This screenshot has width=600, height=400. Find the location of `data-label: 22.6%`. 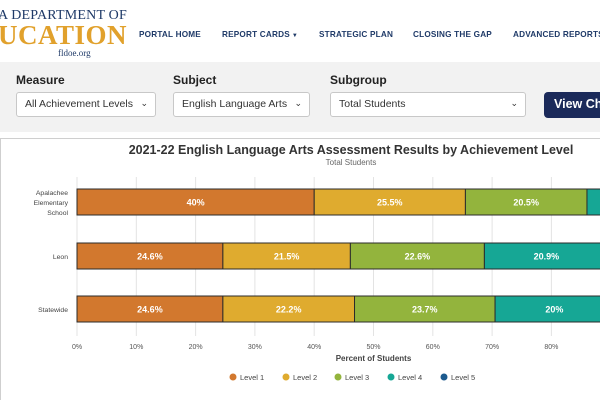

data-label: 22.6% is located at coordinates (418, 257).